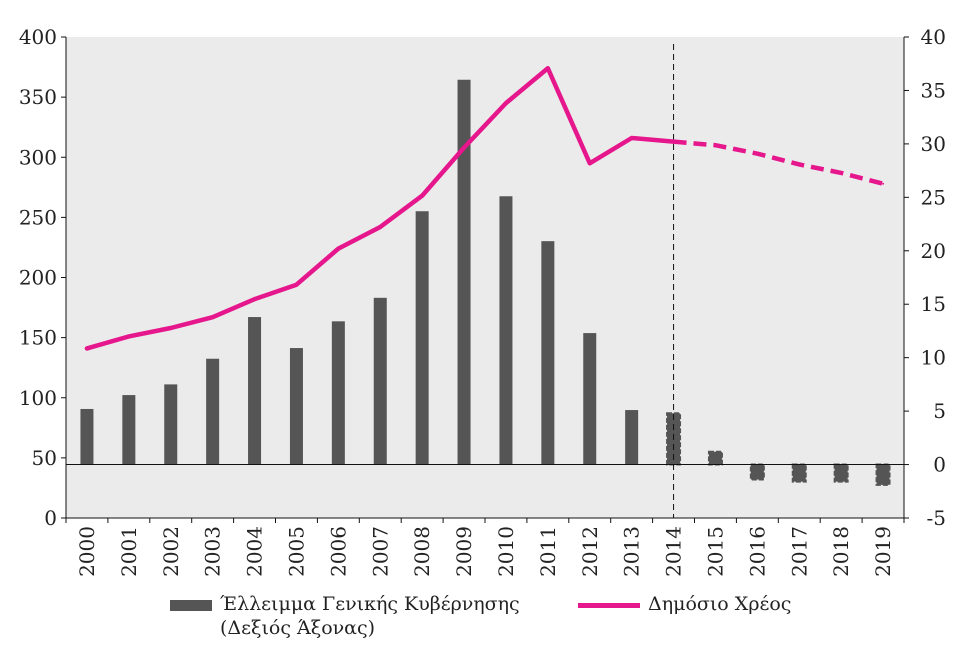 This screenshot has height=669, width=972. What do you see at coordinates (757, 551) in the screenshot?
I see `x-tick-label-2016: 2016` at bounding box center [757, 551].